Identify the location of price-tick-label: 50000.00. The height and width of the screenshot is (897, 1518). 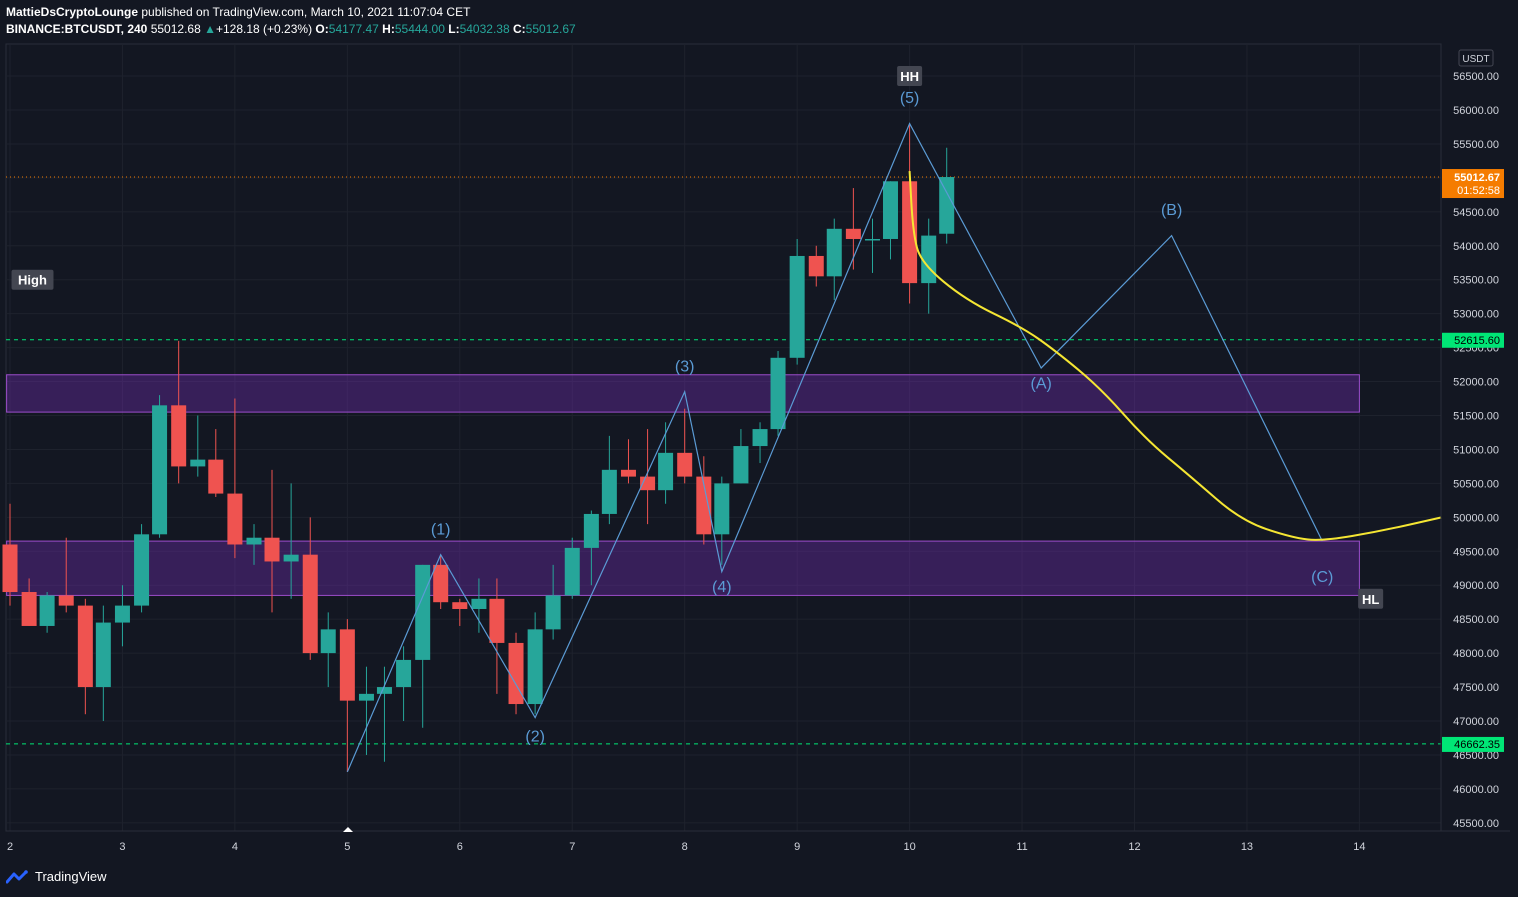
(1476, 518).